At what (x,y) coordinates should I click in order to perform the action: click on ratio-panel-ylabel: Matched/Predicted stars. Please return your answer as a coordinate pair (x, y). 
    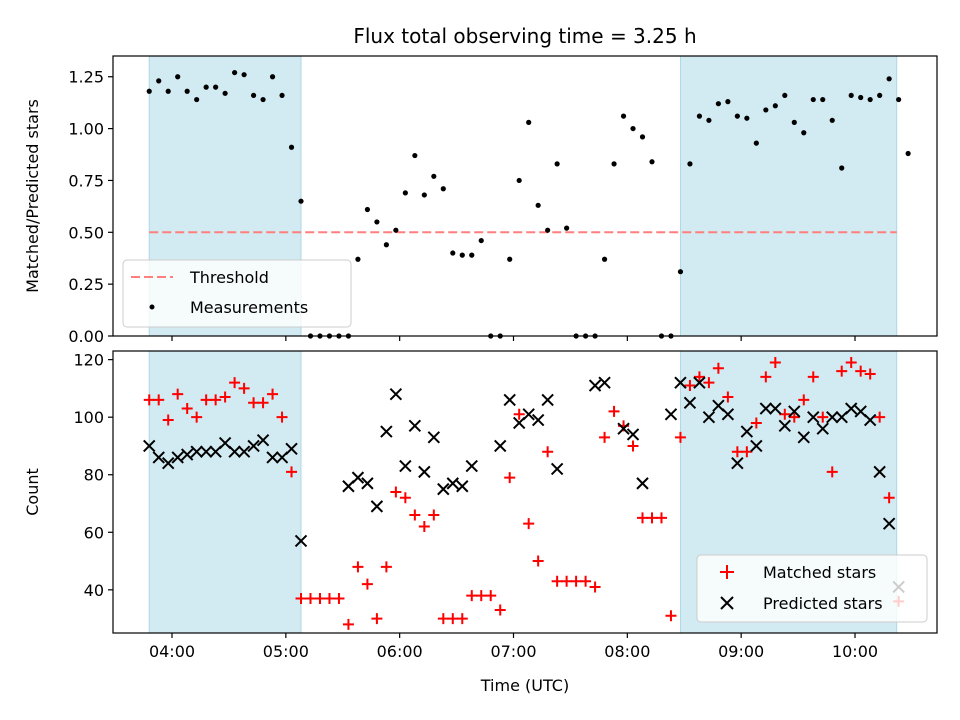
    Looking at the image, I should click on (32, 196).